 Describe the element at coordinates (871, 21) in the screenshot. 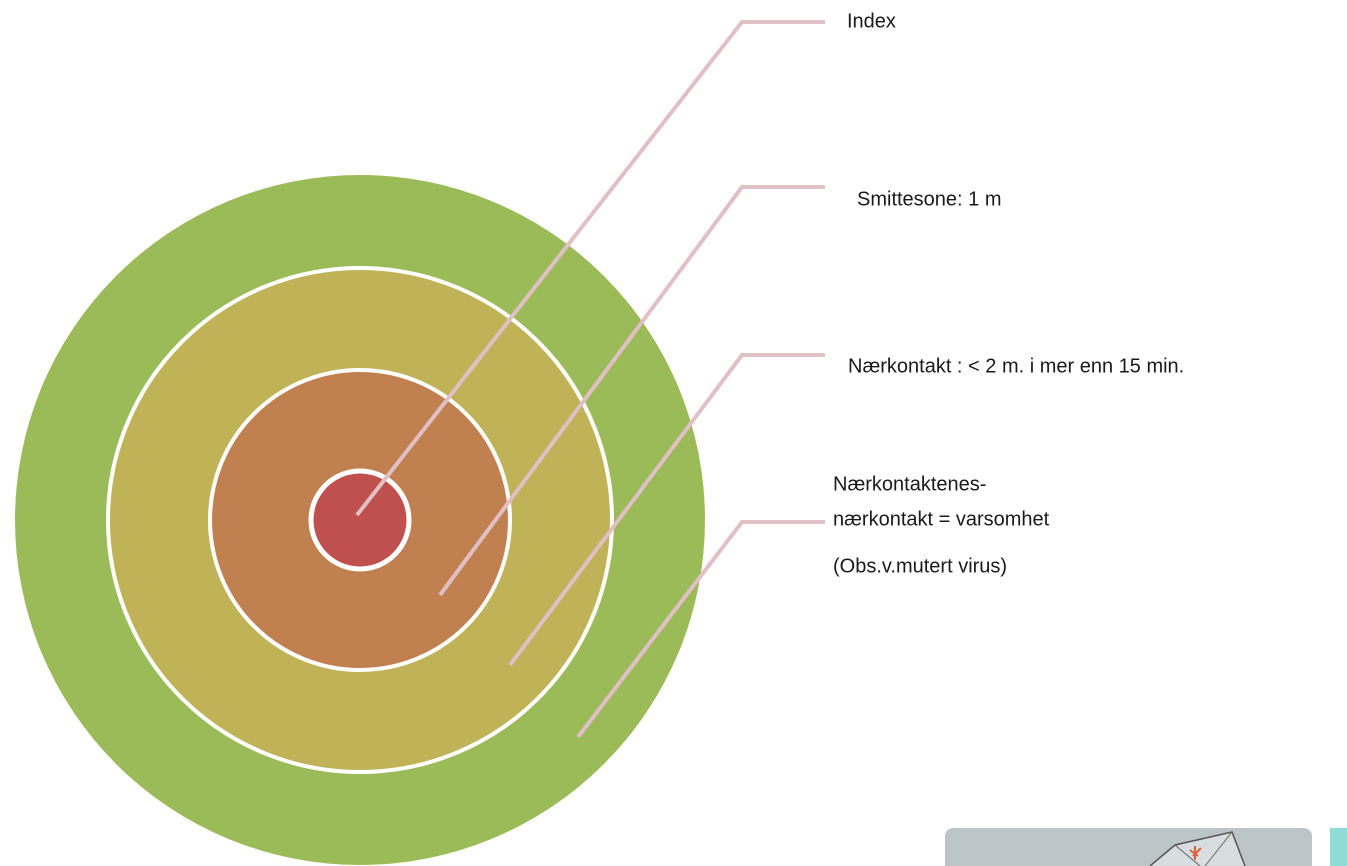

I see `label: Index` at that location.